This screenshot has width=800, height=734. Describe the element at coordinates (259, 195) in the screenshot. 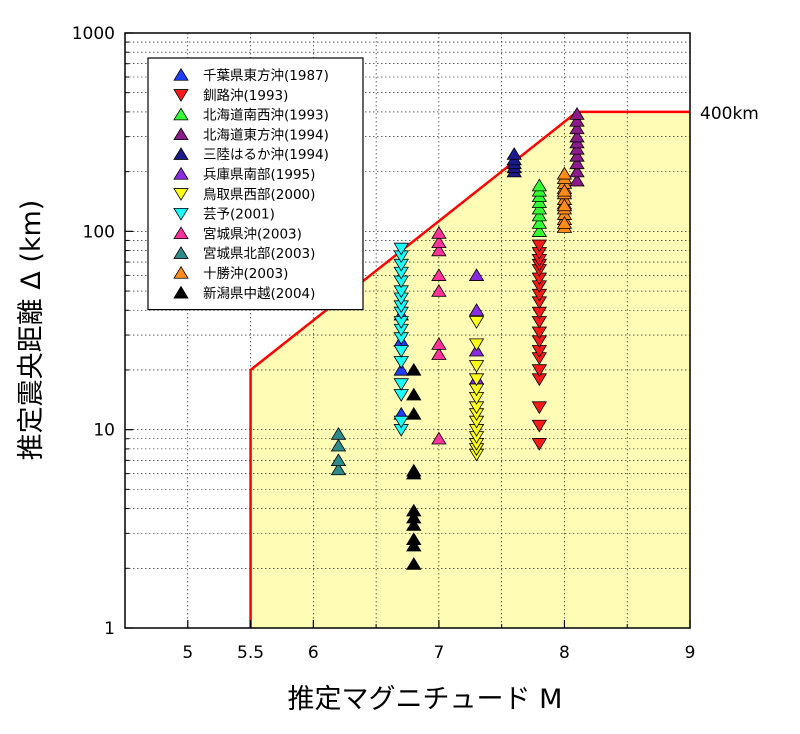

I see `legend-label: 鳥取県西部(2000)` at that location.